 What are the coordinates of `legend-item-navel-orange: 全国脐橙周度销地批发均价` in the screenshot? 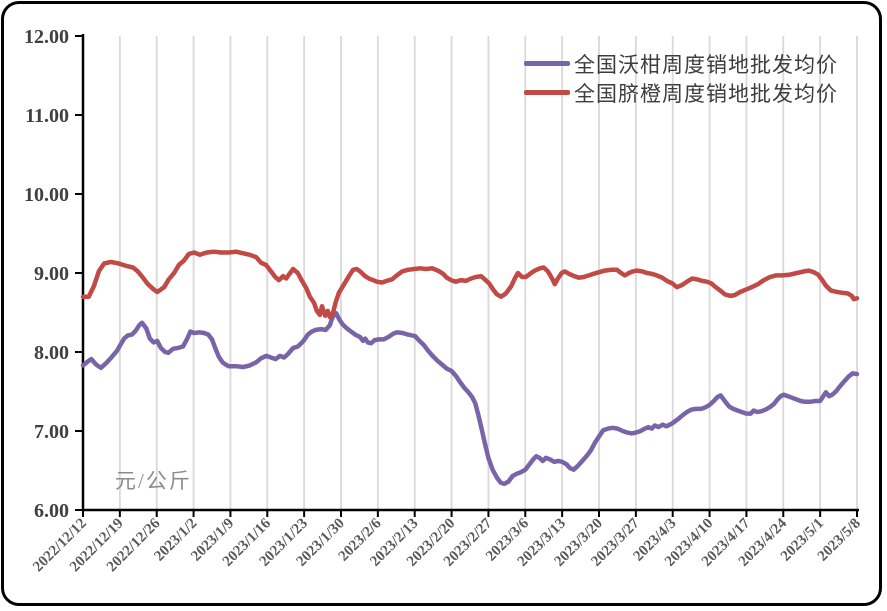 It's located at (681, 93).